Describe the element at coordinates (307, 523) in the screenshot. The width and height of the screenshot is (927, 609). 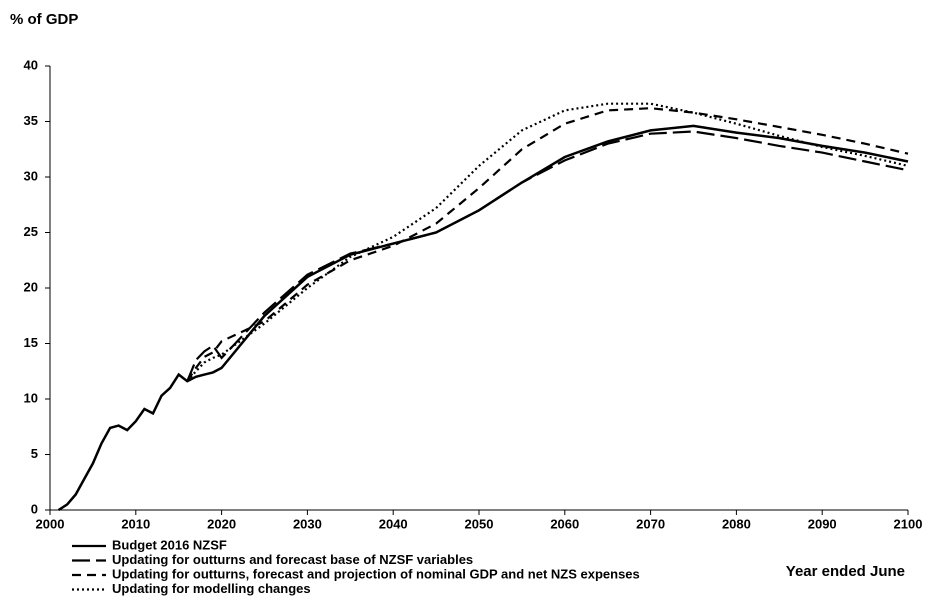
I see `x-tick-label: 2030` at that location.